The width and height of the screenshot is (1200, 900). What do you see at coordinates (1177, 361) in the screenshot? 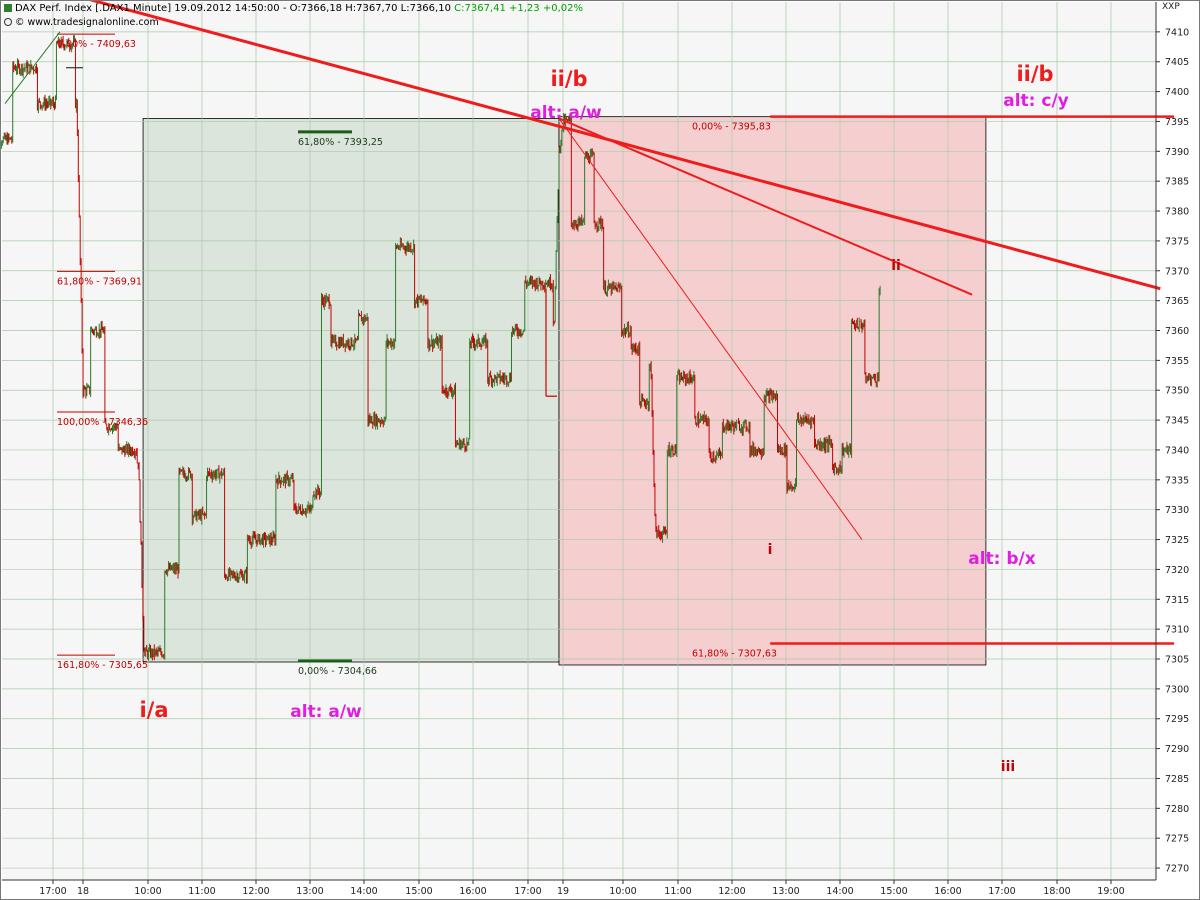
I see `y-tick-label: 7355` at bounding box center [1177, 361].